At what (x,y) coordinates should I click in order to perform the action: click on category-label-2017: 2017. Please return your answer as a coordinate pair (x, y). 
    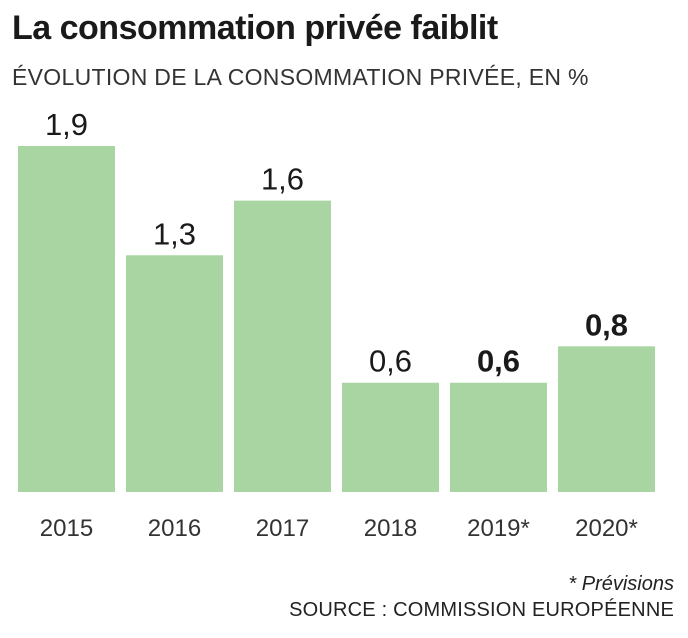
    Looking at the image, I should click on (282, 528).